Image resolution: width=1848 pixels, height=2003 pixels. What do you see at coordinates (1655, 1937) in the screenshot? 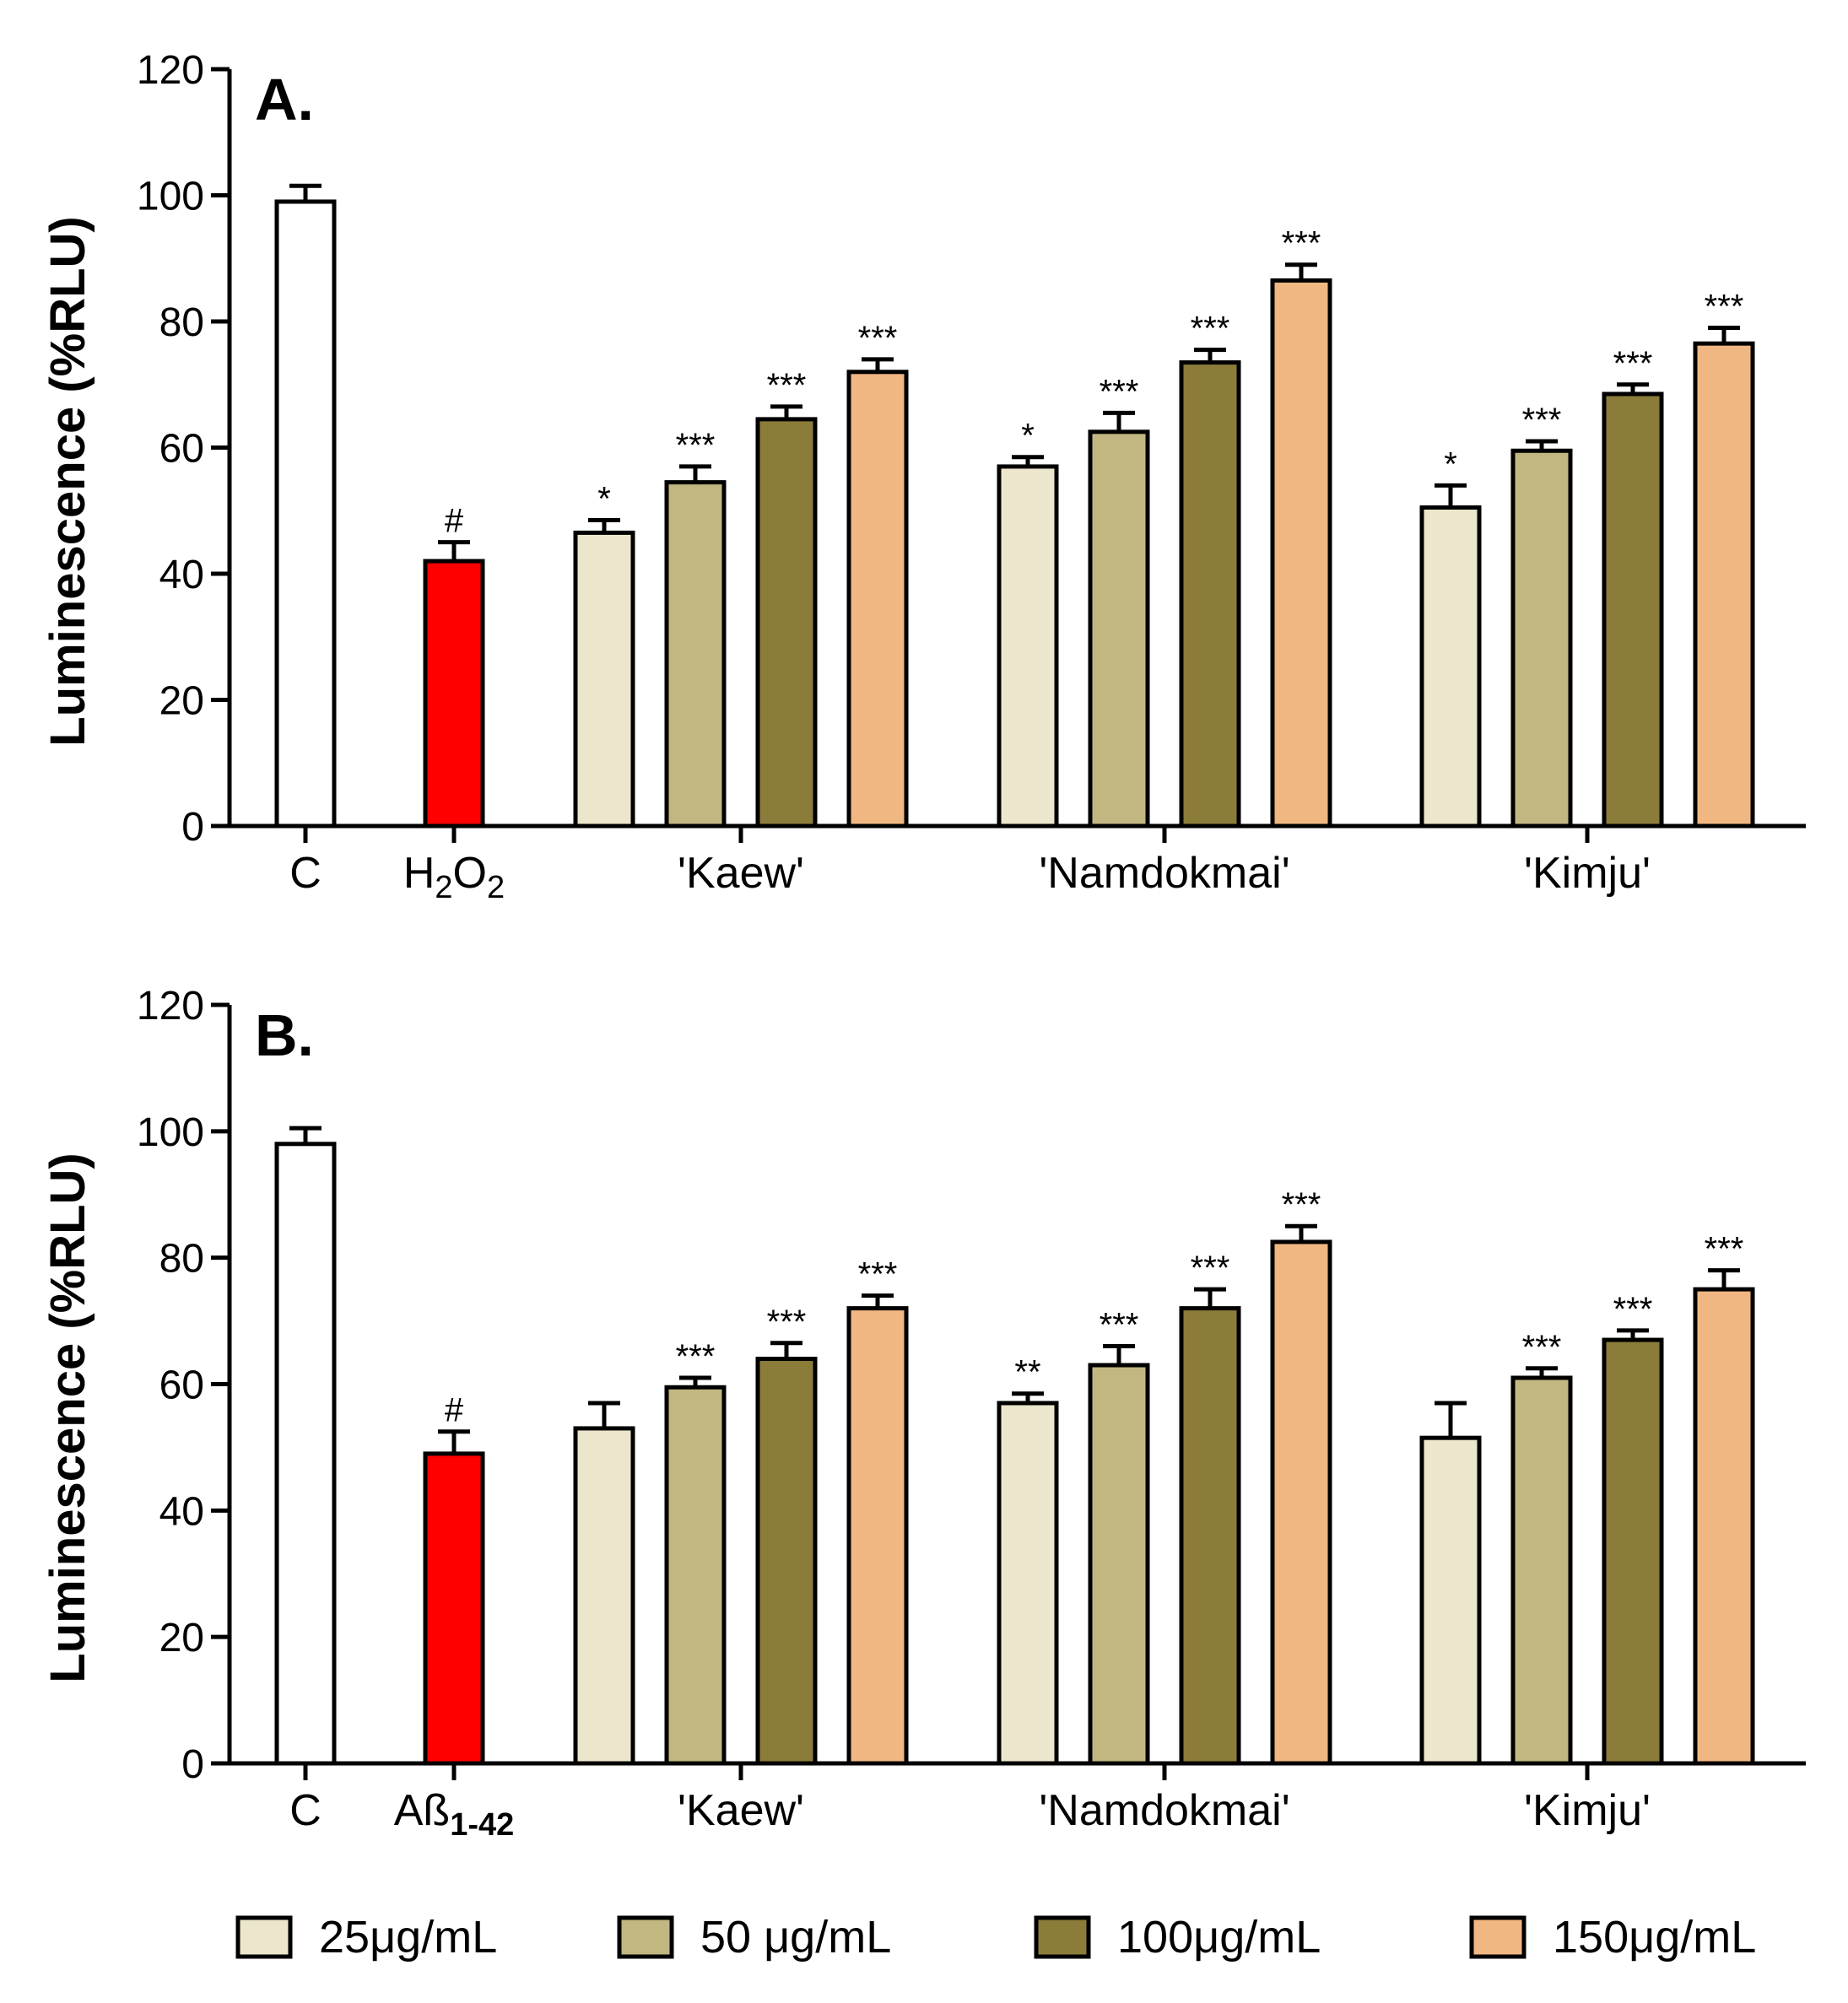
I see `legend-label: 150μg/mL` at bounding box center [1655, 1937].